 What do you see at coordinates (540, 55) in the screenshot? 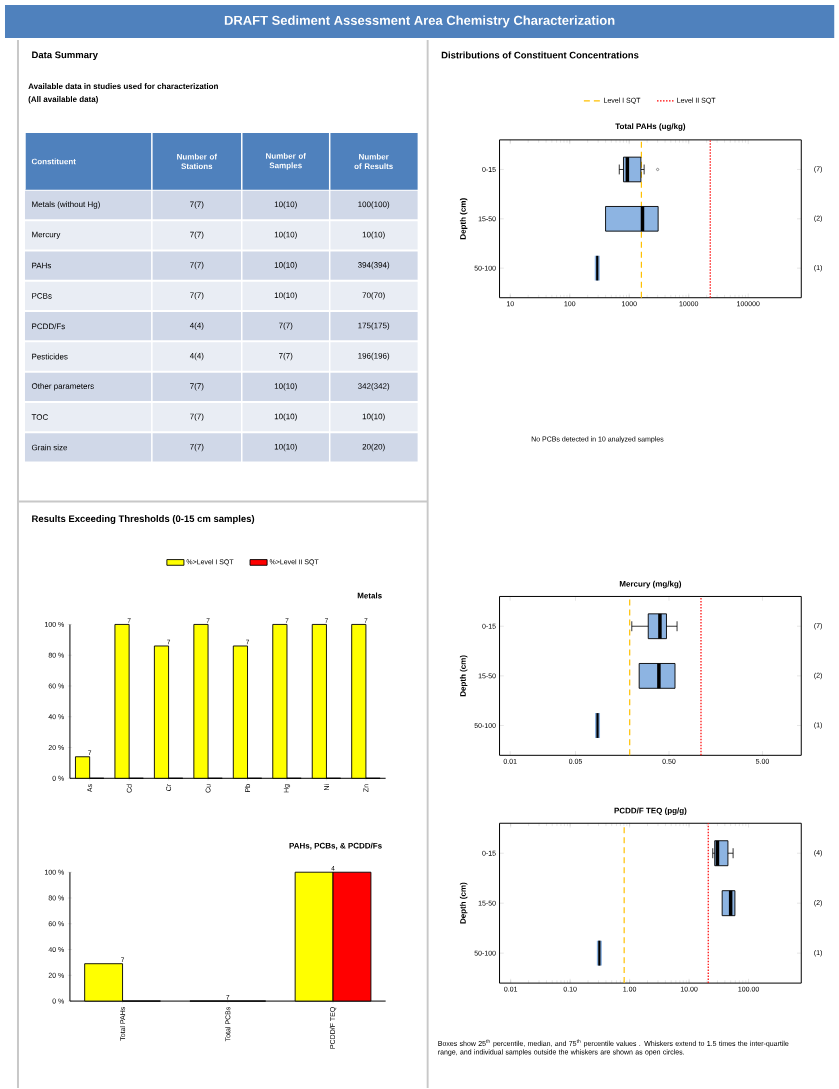
I see `chart-subtitle: Distributions of Constituent Concentrations` at bounding box center [540, 55].